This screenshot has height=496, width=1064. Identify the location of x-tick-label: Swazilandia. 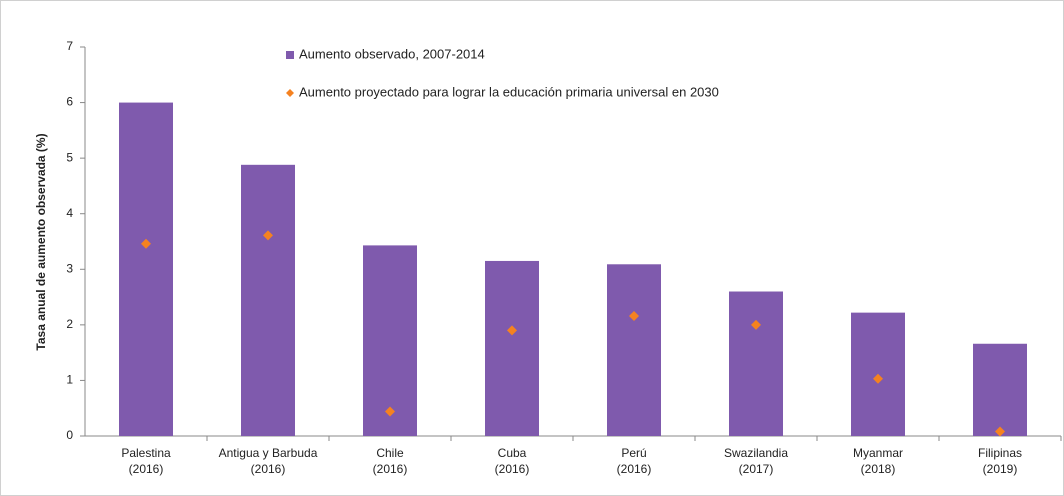
(756, 453).